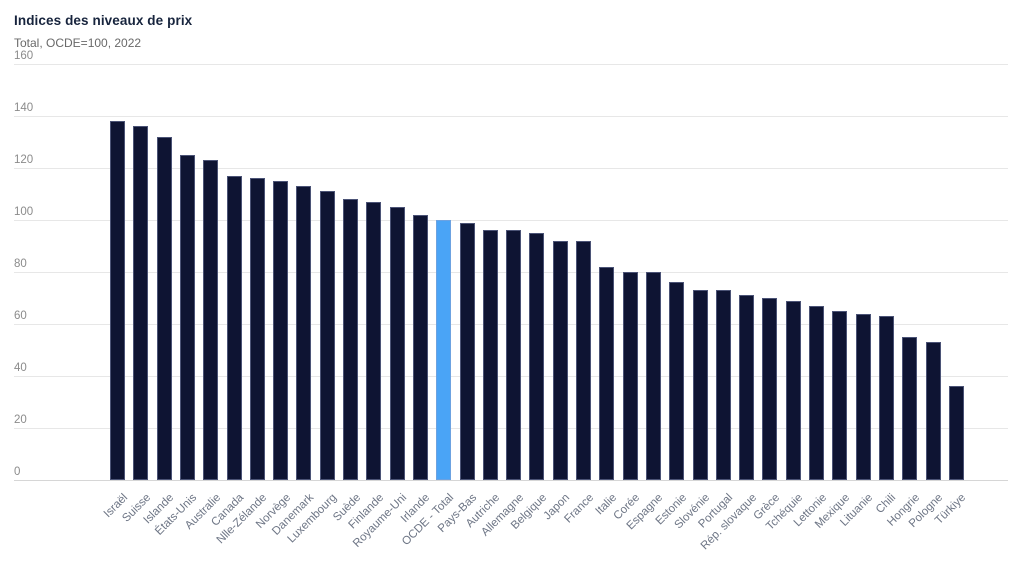 The image size is (1024, 576). Describe the element at coordinates (653, 376) in the screenshot. I see `bar-espagne` at that location.